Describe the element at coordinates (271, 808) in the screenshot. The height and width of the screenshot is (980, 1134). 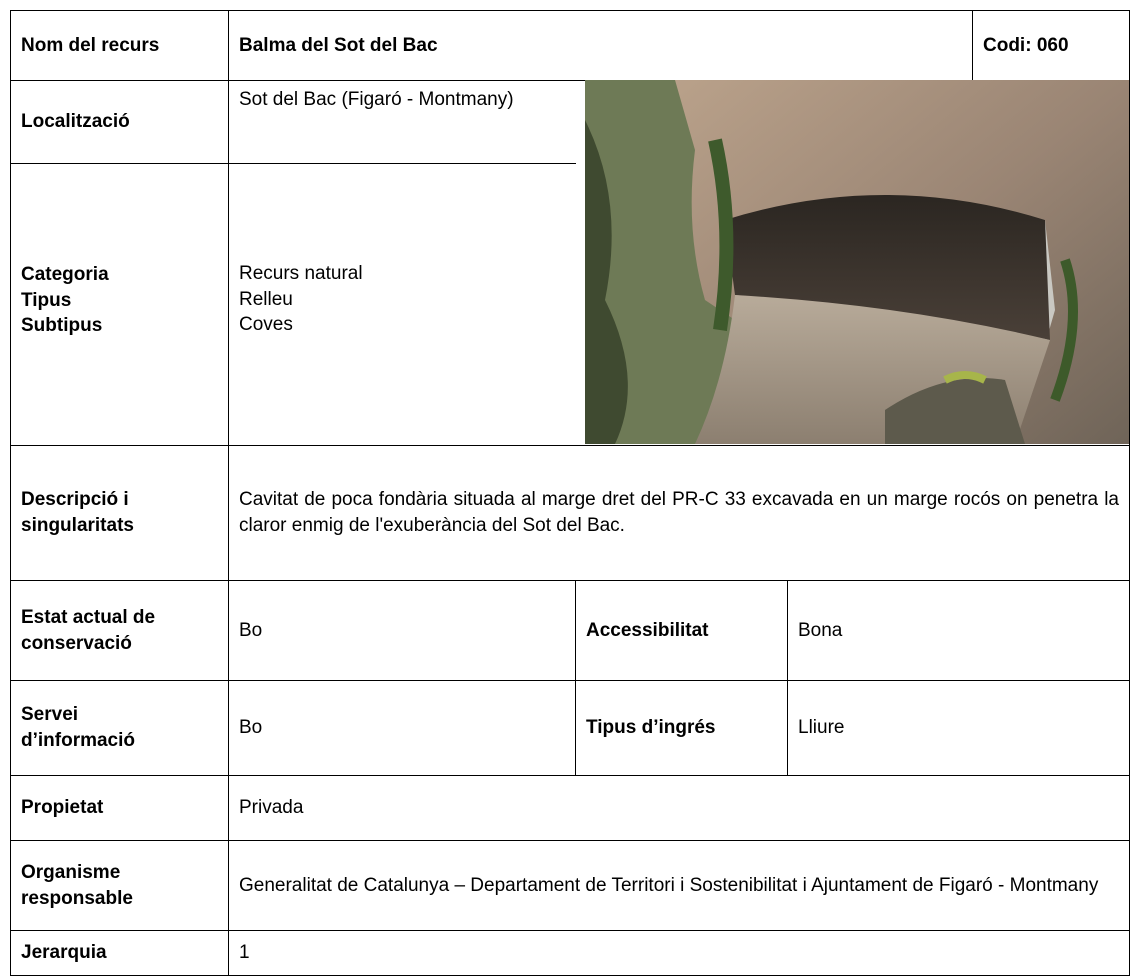
I see `text: Privada` at that location.